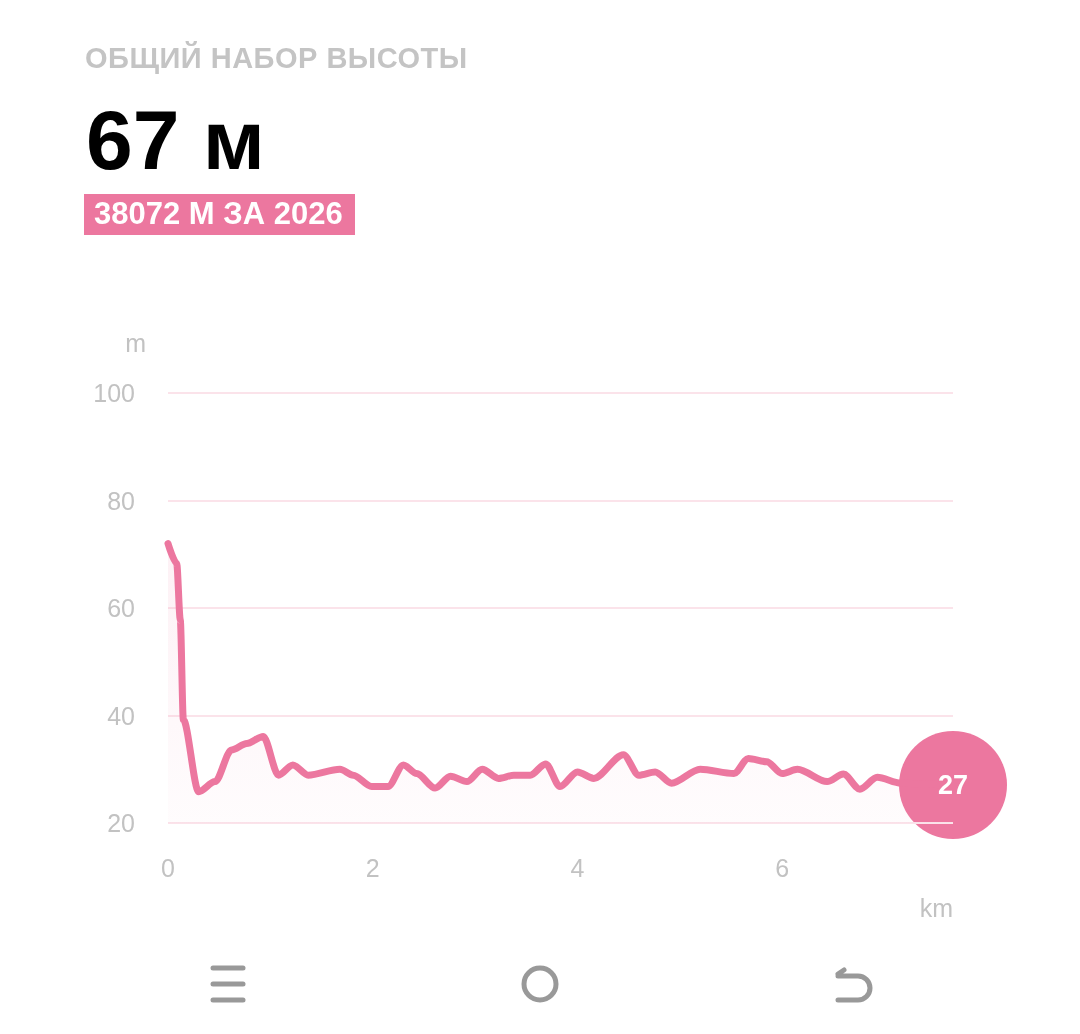  What do you see at coordinates (121, 608) in the screenshot?
I see `y-tick-label: 60` at bounding box center [121, 608].